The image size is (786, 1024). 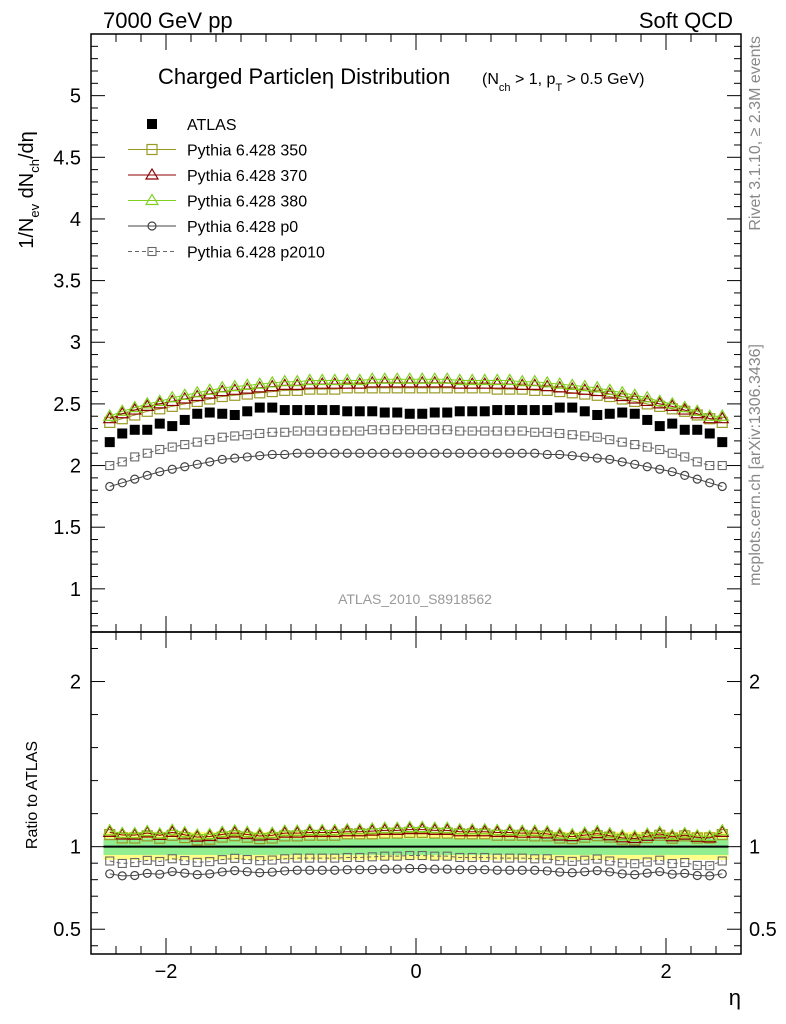 What do you see at coordinates (755, 133) in the screenshot?
I see `rivet-label: Rivet 3.1.10, ≥ 2.3M events` at bounding box center [755, 133].